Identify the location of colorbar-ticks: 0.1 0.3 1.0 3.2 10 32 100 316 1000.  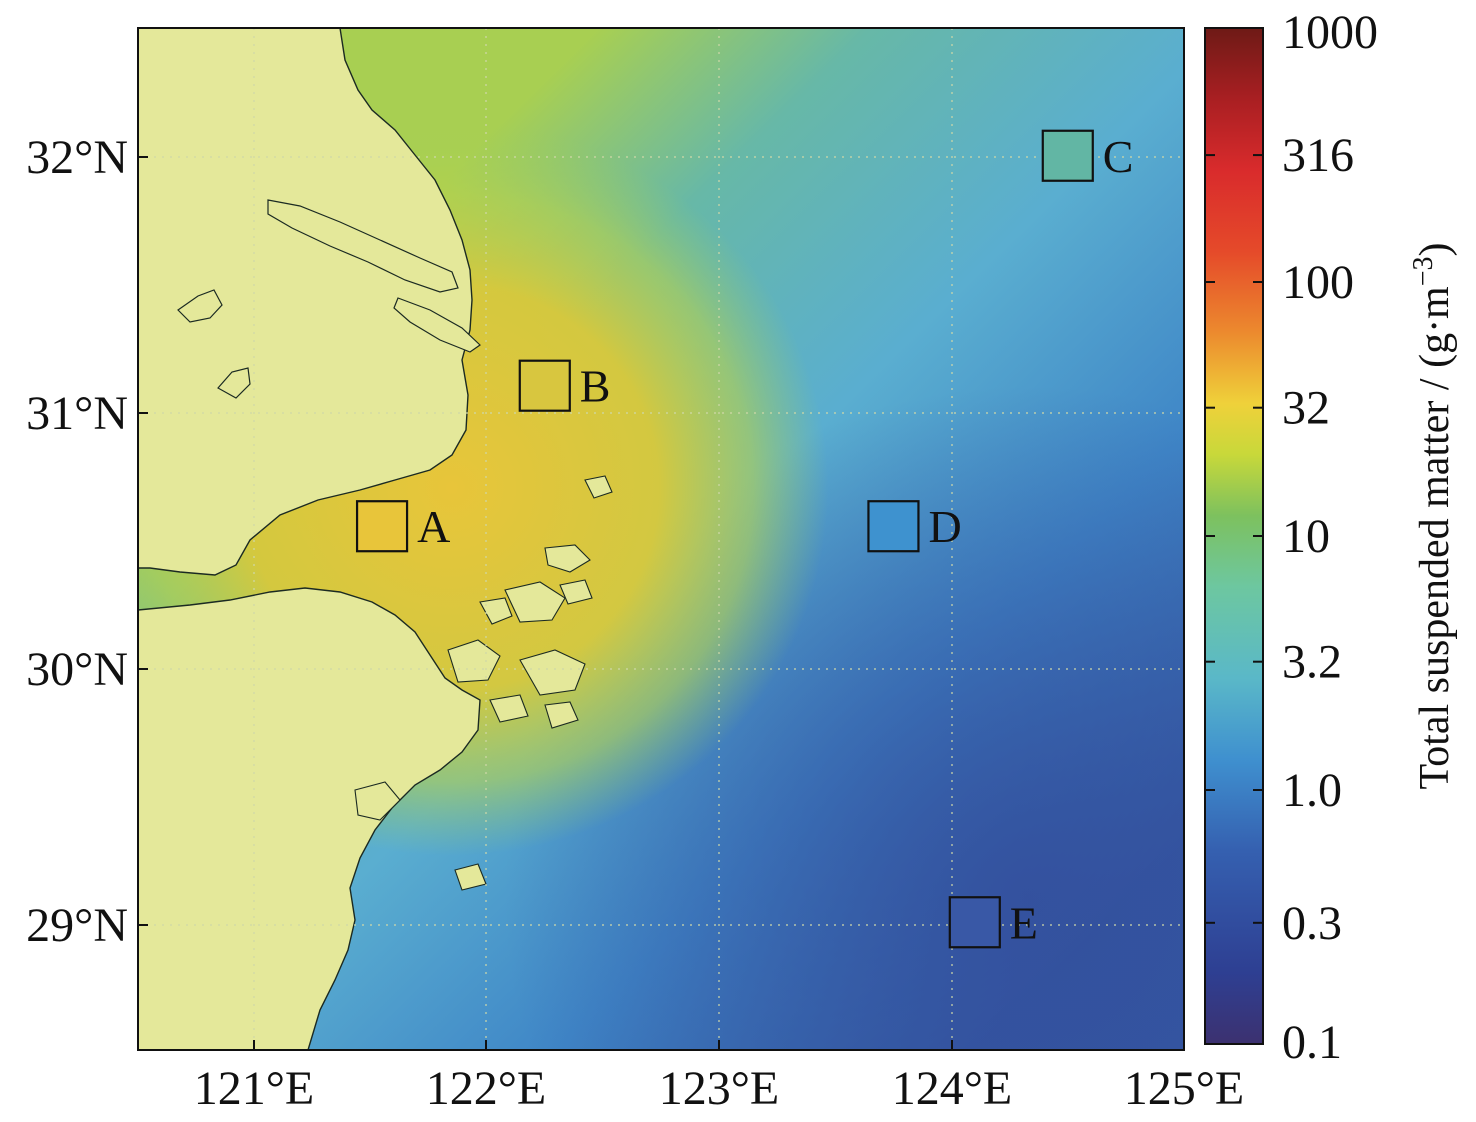
(1291, 537).